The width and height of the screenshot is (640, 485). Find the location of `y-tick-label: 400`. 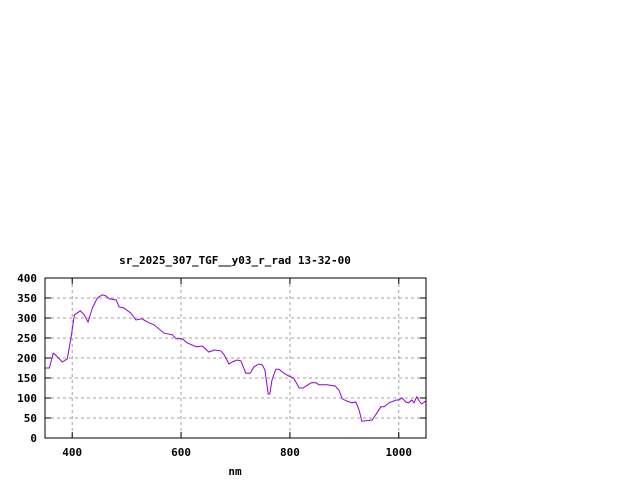

y-tick-label: 400 is located at coordinates (27, 278).